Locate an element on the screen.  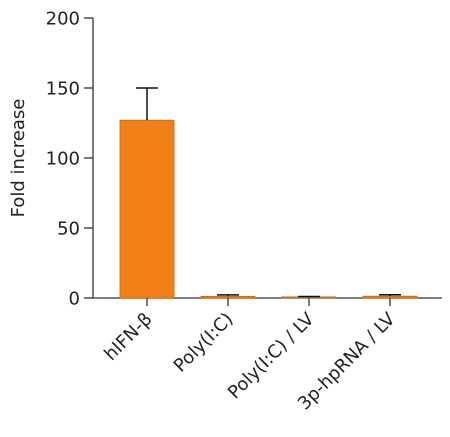
x-category-label: hIFN-β is located at coordinates (128, 337).